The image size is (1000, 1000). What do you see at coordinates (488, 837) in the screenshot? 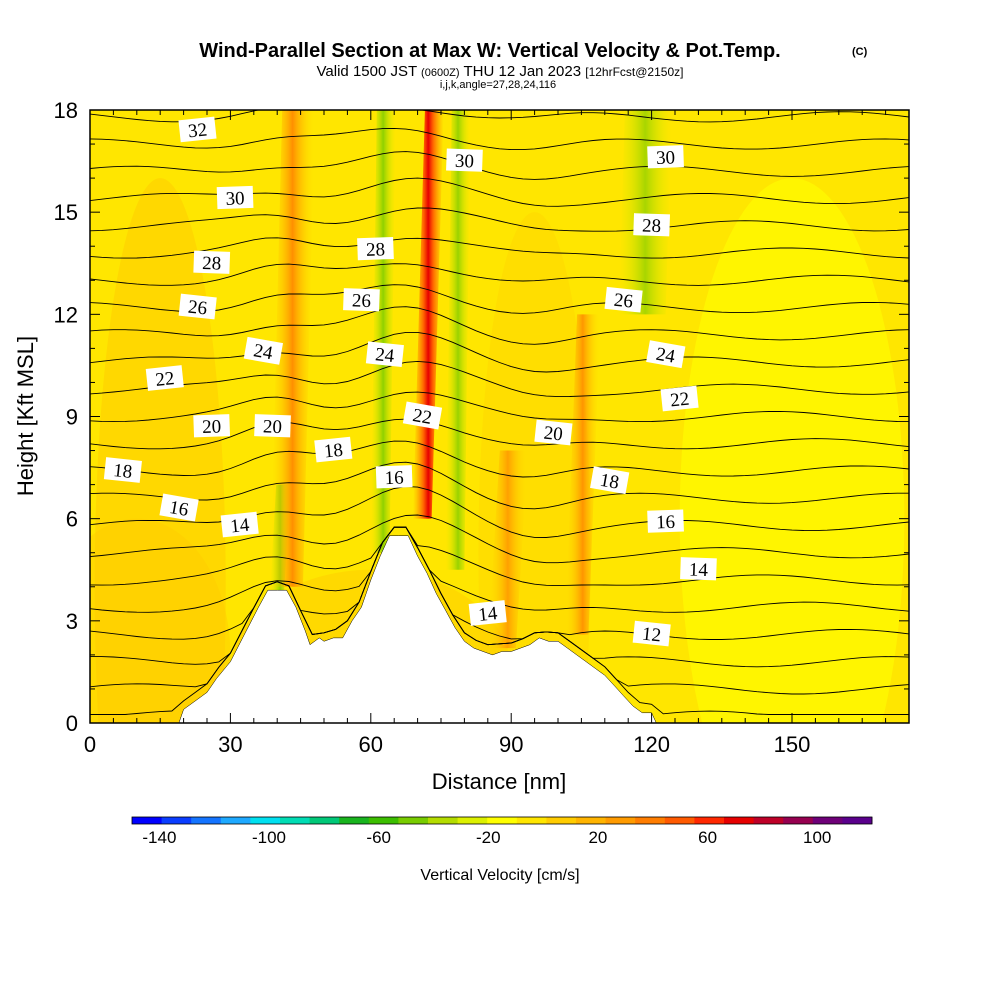
I see `colorbar-tick-label: -20` at bounding box center [488, 837].